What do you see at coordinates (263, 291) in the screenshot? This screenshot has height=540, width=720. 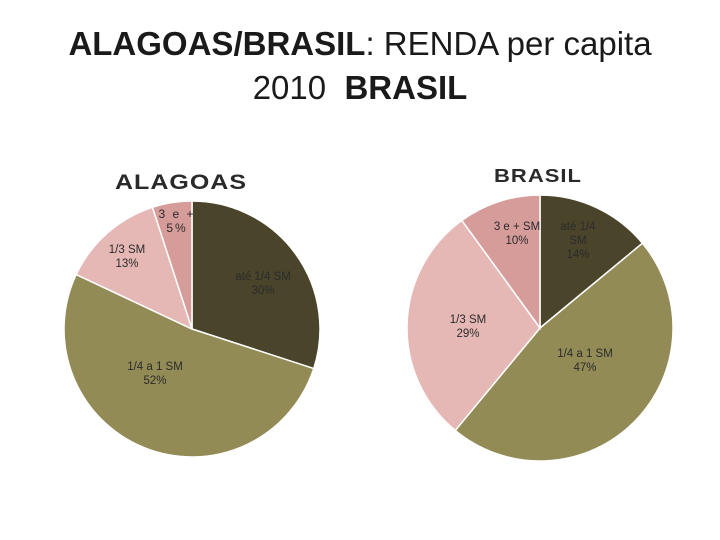 I see `label-value: 30%` at bounding box center [263, 291].